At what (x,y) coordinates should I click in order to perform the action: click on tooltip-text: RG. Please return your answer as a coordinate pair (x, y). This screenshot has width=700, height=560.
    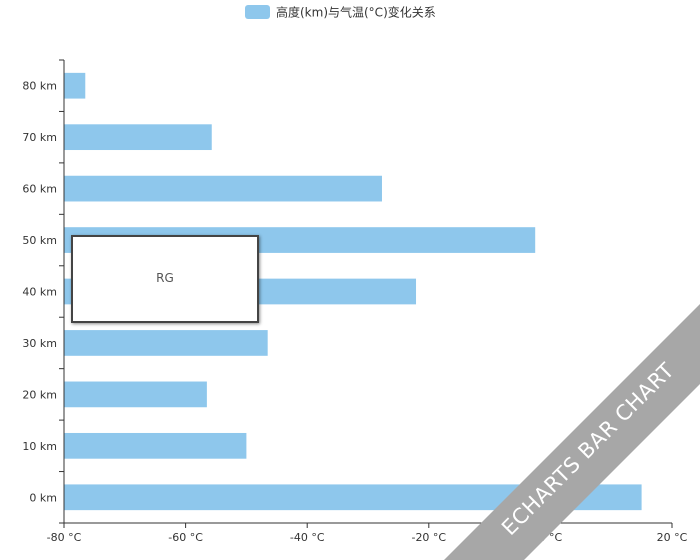
    Looking at the image, I should click on (165, 278).